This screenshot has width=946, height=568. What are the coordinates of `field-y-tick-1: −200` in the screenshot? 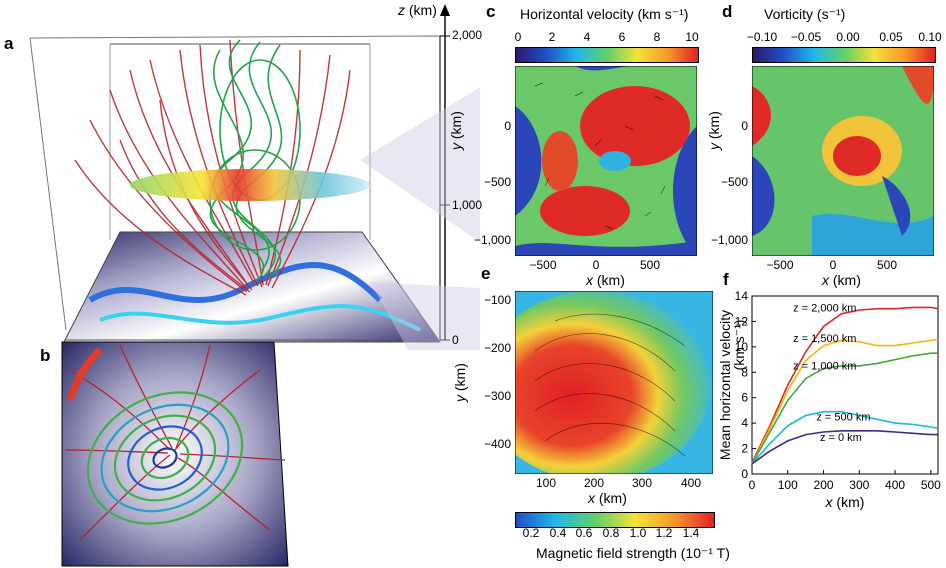 It's located at (497, 348).